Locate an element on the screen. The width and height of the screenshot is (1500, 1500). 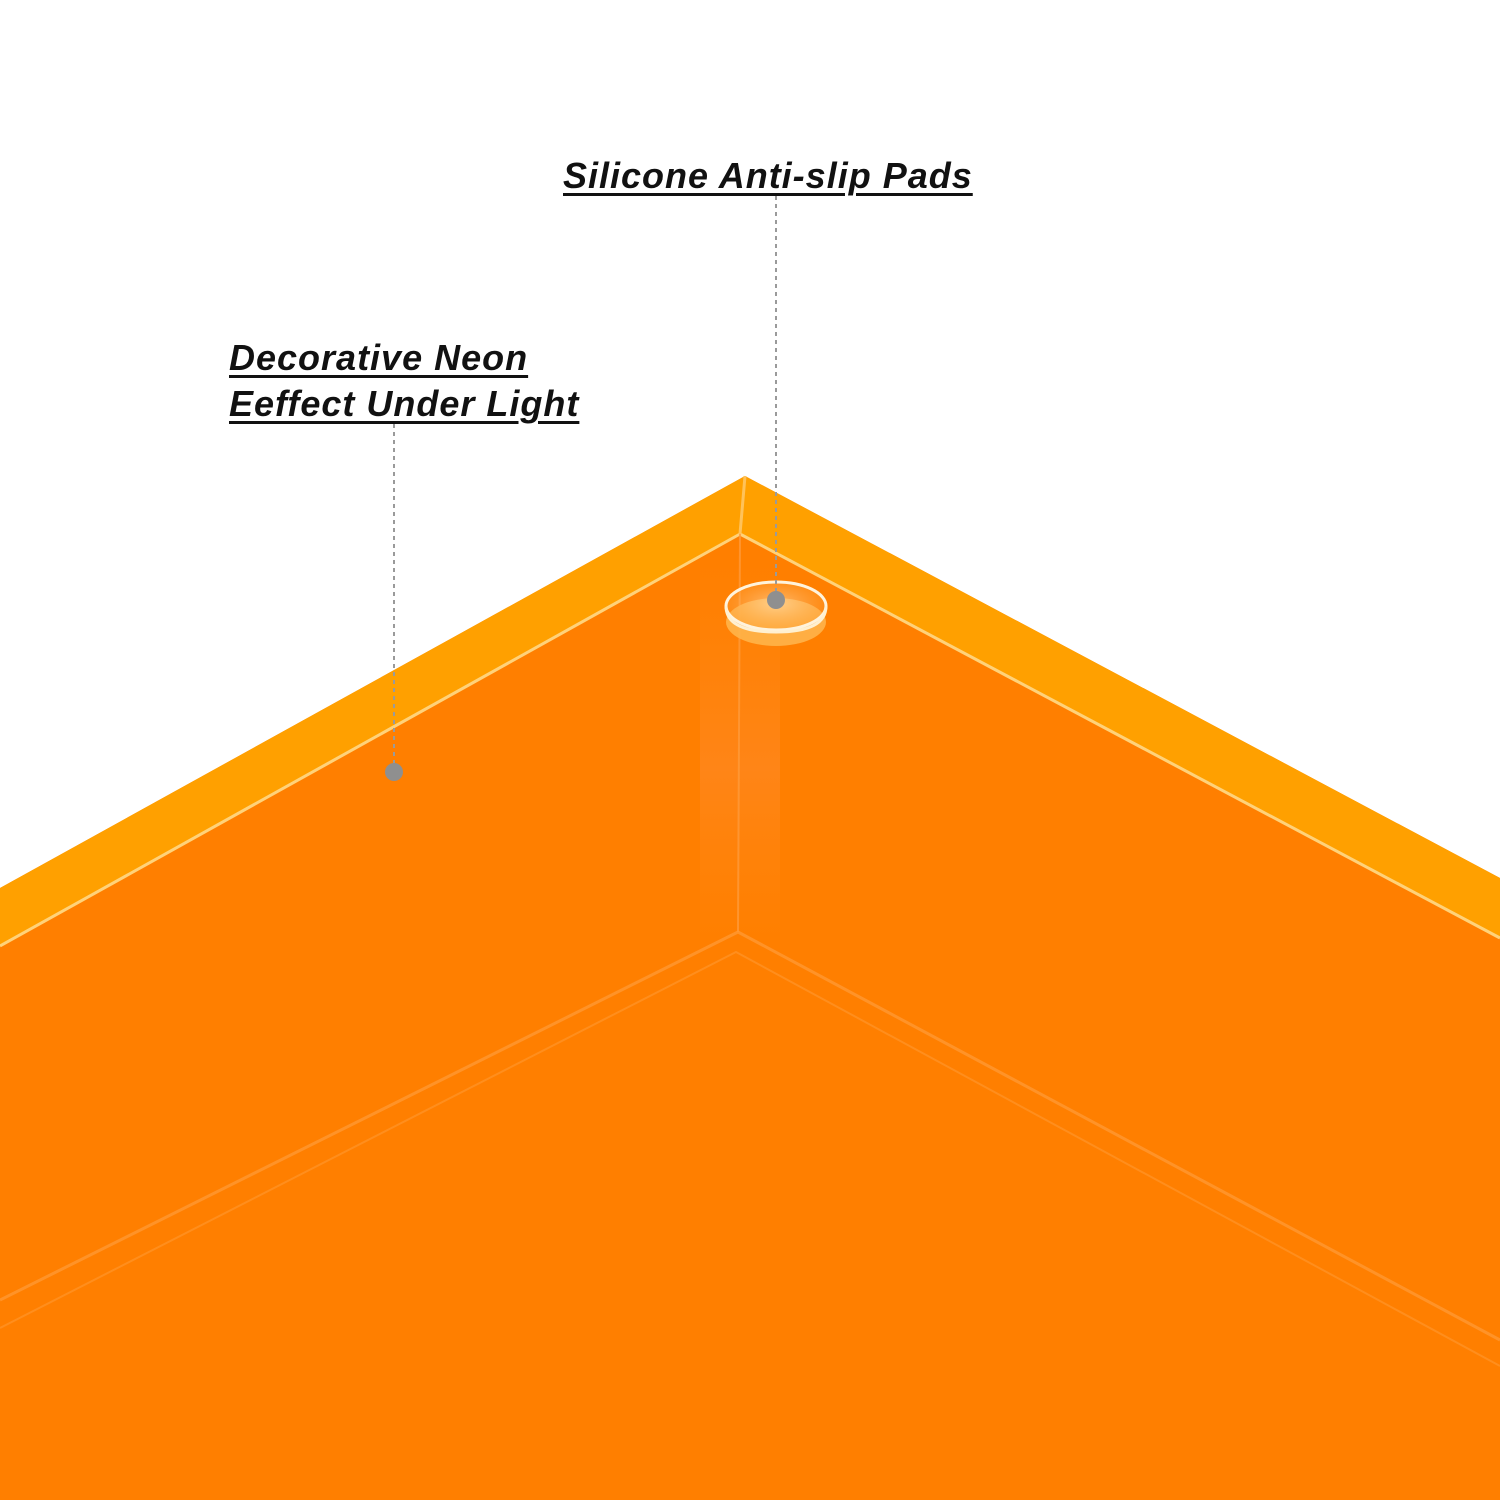
rim-highlight-right is located at coordinates (1119, 736).